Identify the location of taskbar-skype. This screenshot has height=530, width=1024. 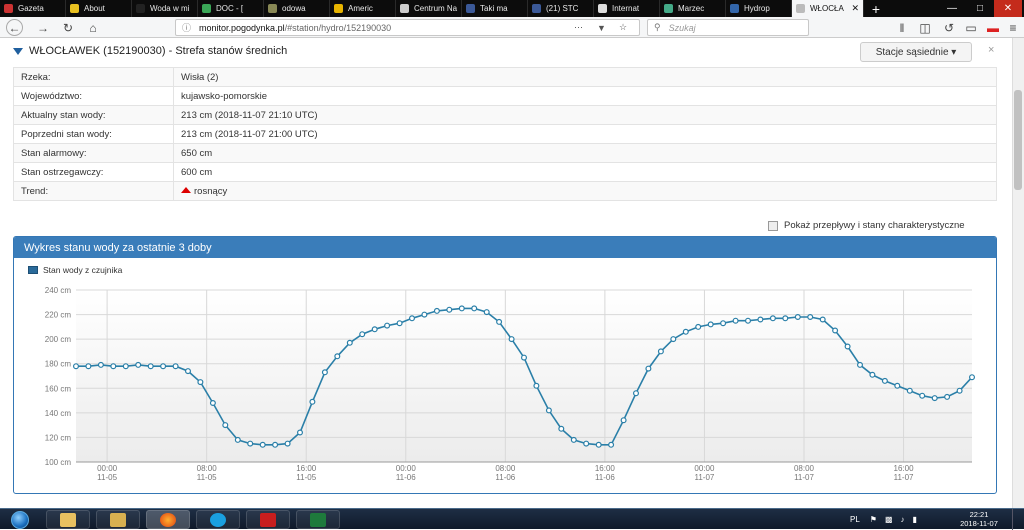
(218, 519).